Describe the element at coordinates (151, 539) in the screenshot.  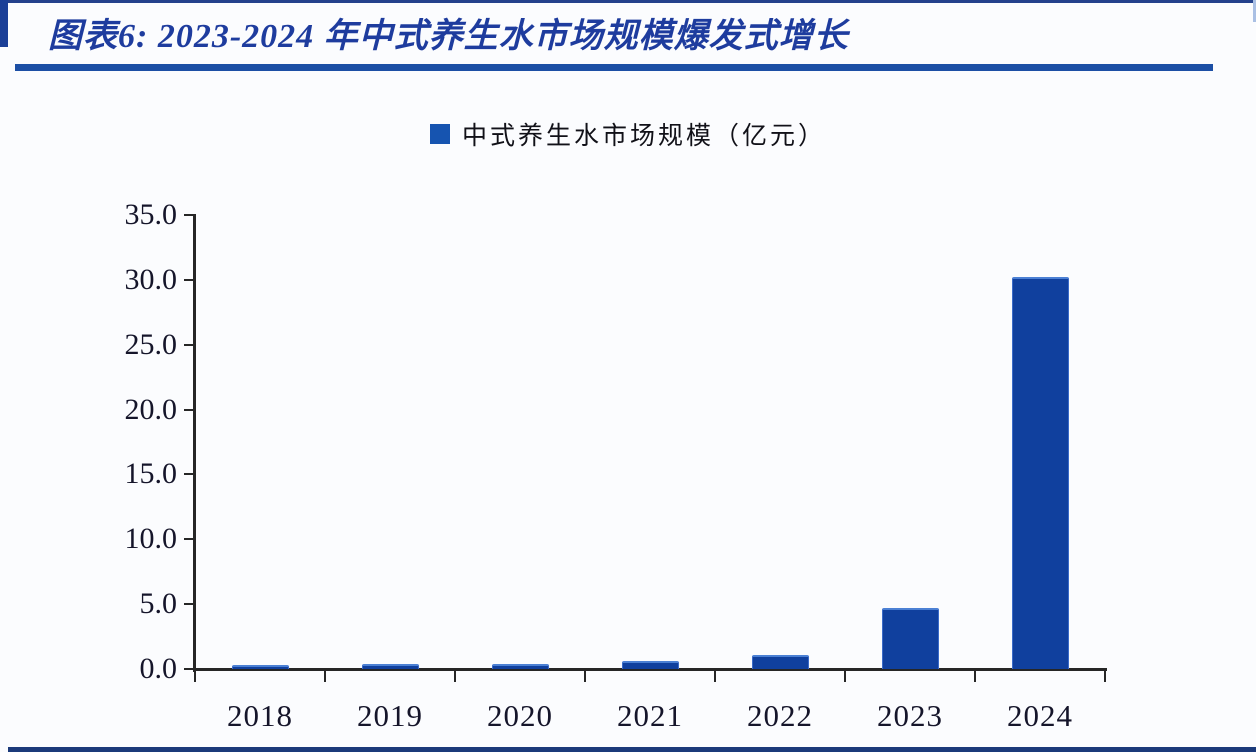
I see `y-tick-label: 10.0` at that location.